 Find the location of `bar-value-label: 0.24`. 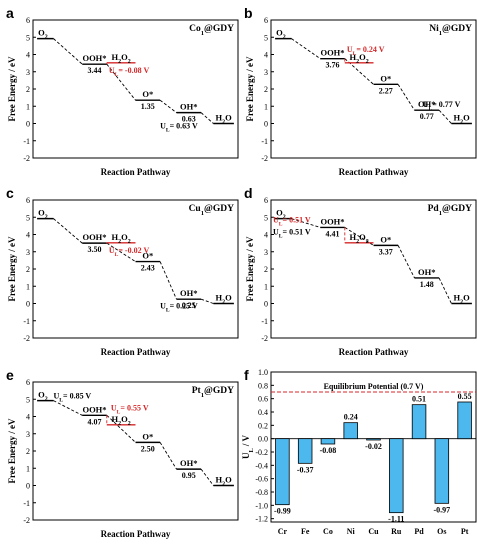

bar-value-label: 0.24 is located at coordinates (351, 417).